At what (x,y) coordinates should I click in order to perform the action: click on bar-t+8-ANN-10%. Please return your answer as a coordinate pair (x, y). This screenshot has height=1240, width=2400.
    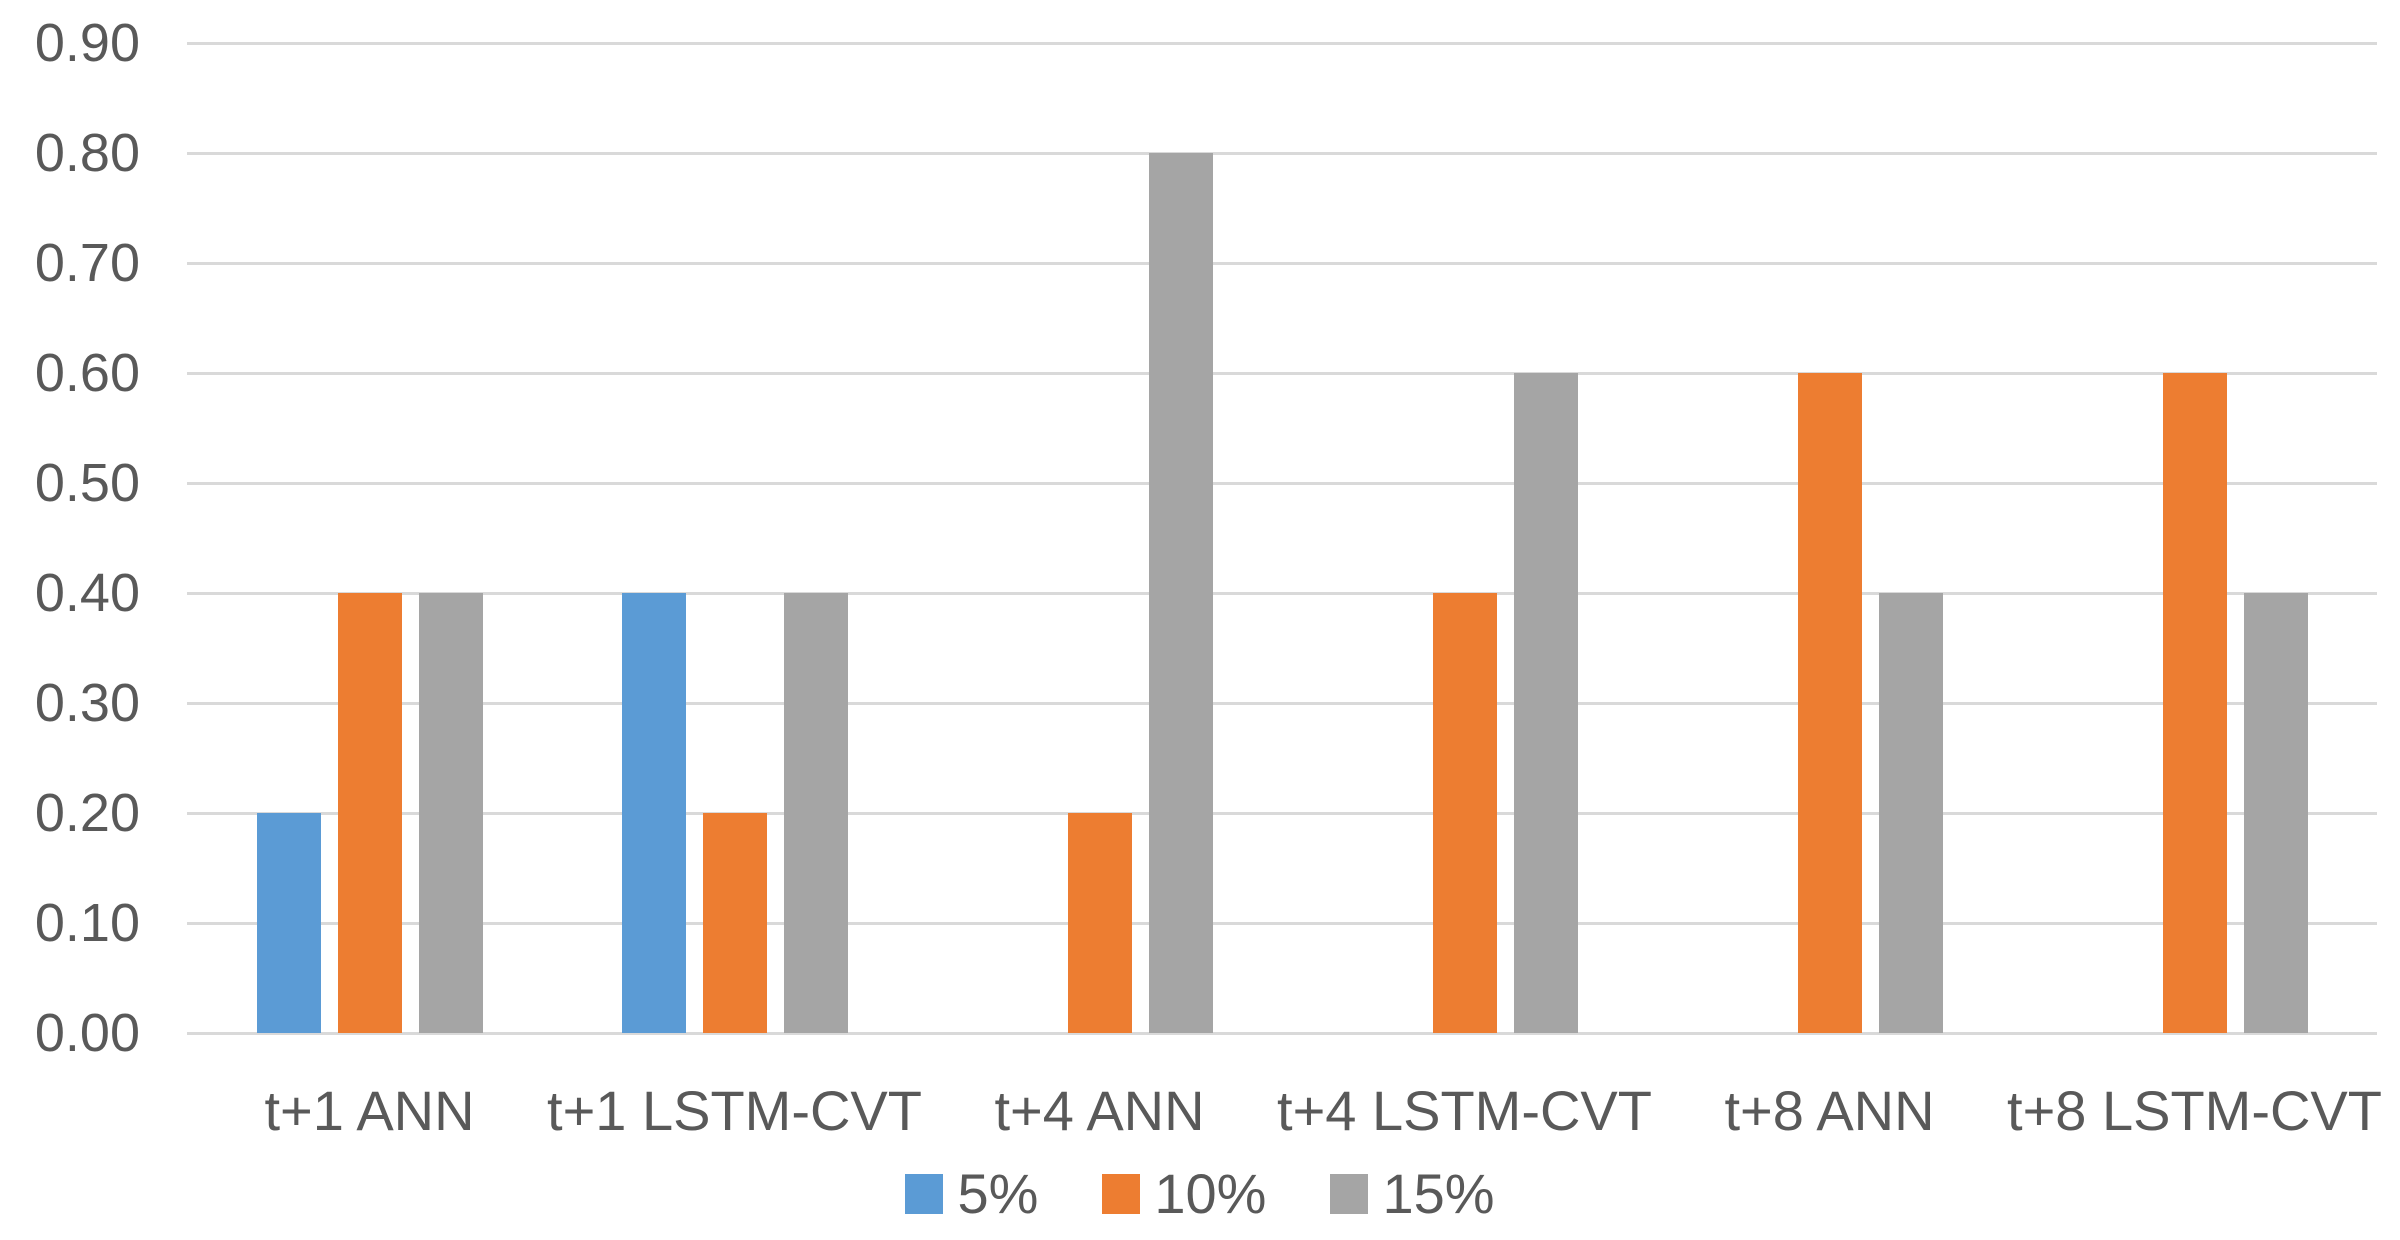
    Looking at the image, I should click on (1829, 703).